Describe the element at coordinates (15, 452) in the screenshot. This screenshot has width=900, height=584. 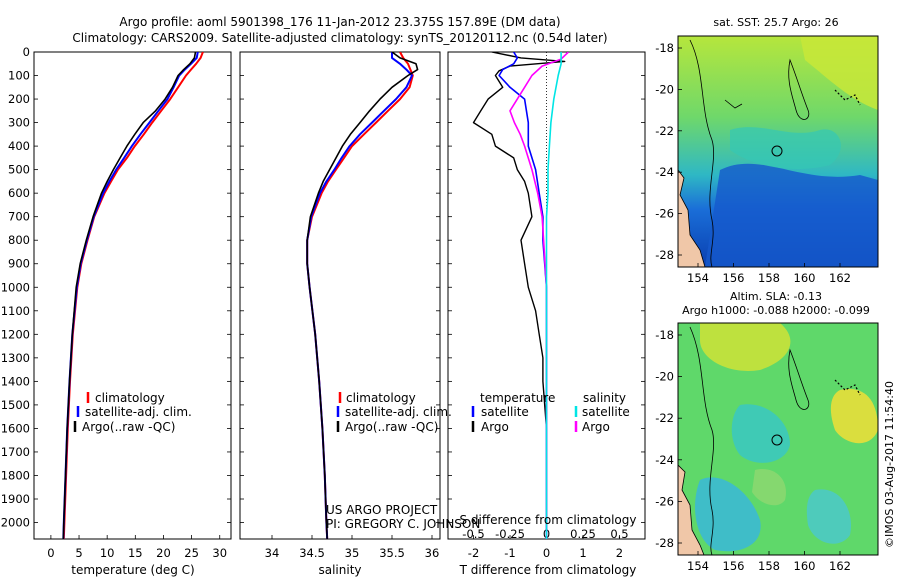
I see `depth-tick-label: 1700` at that location.